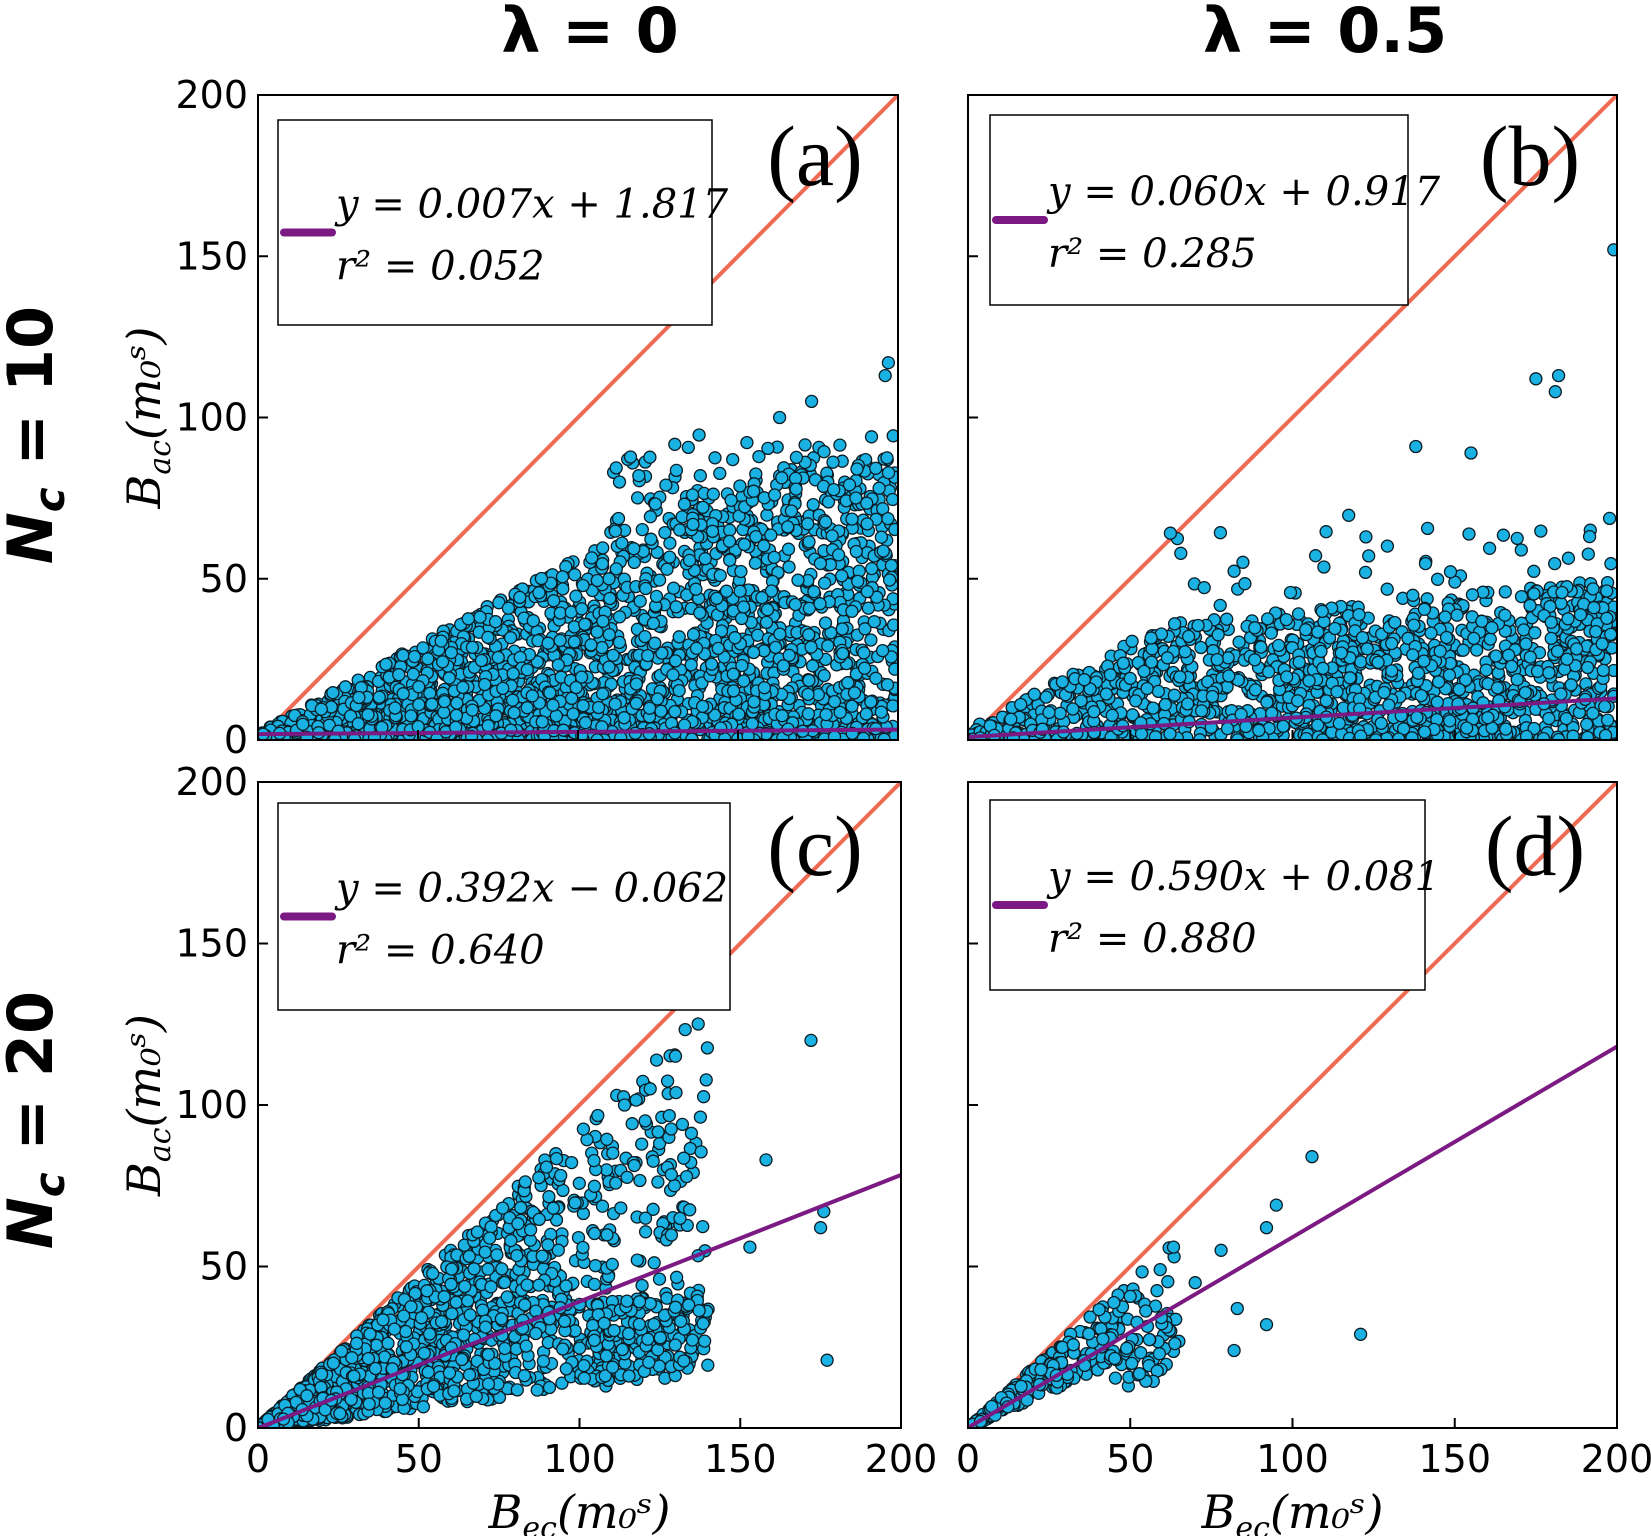 This screenshot has height=1536, width=1651. Describe the element at coordinates (33, 1081) in the screenshot. I see `row-title-bottom-value: = 20` at that location.